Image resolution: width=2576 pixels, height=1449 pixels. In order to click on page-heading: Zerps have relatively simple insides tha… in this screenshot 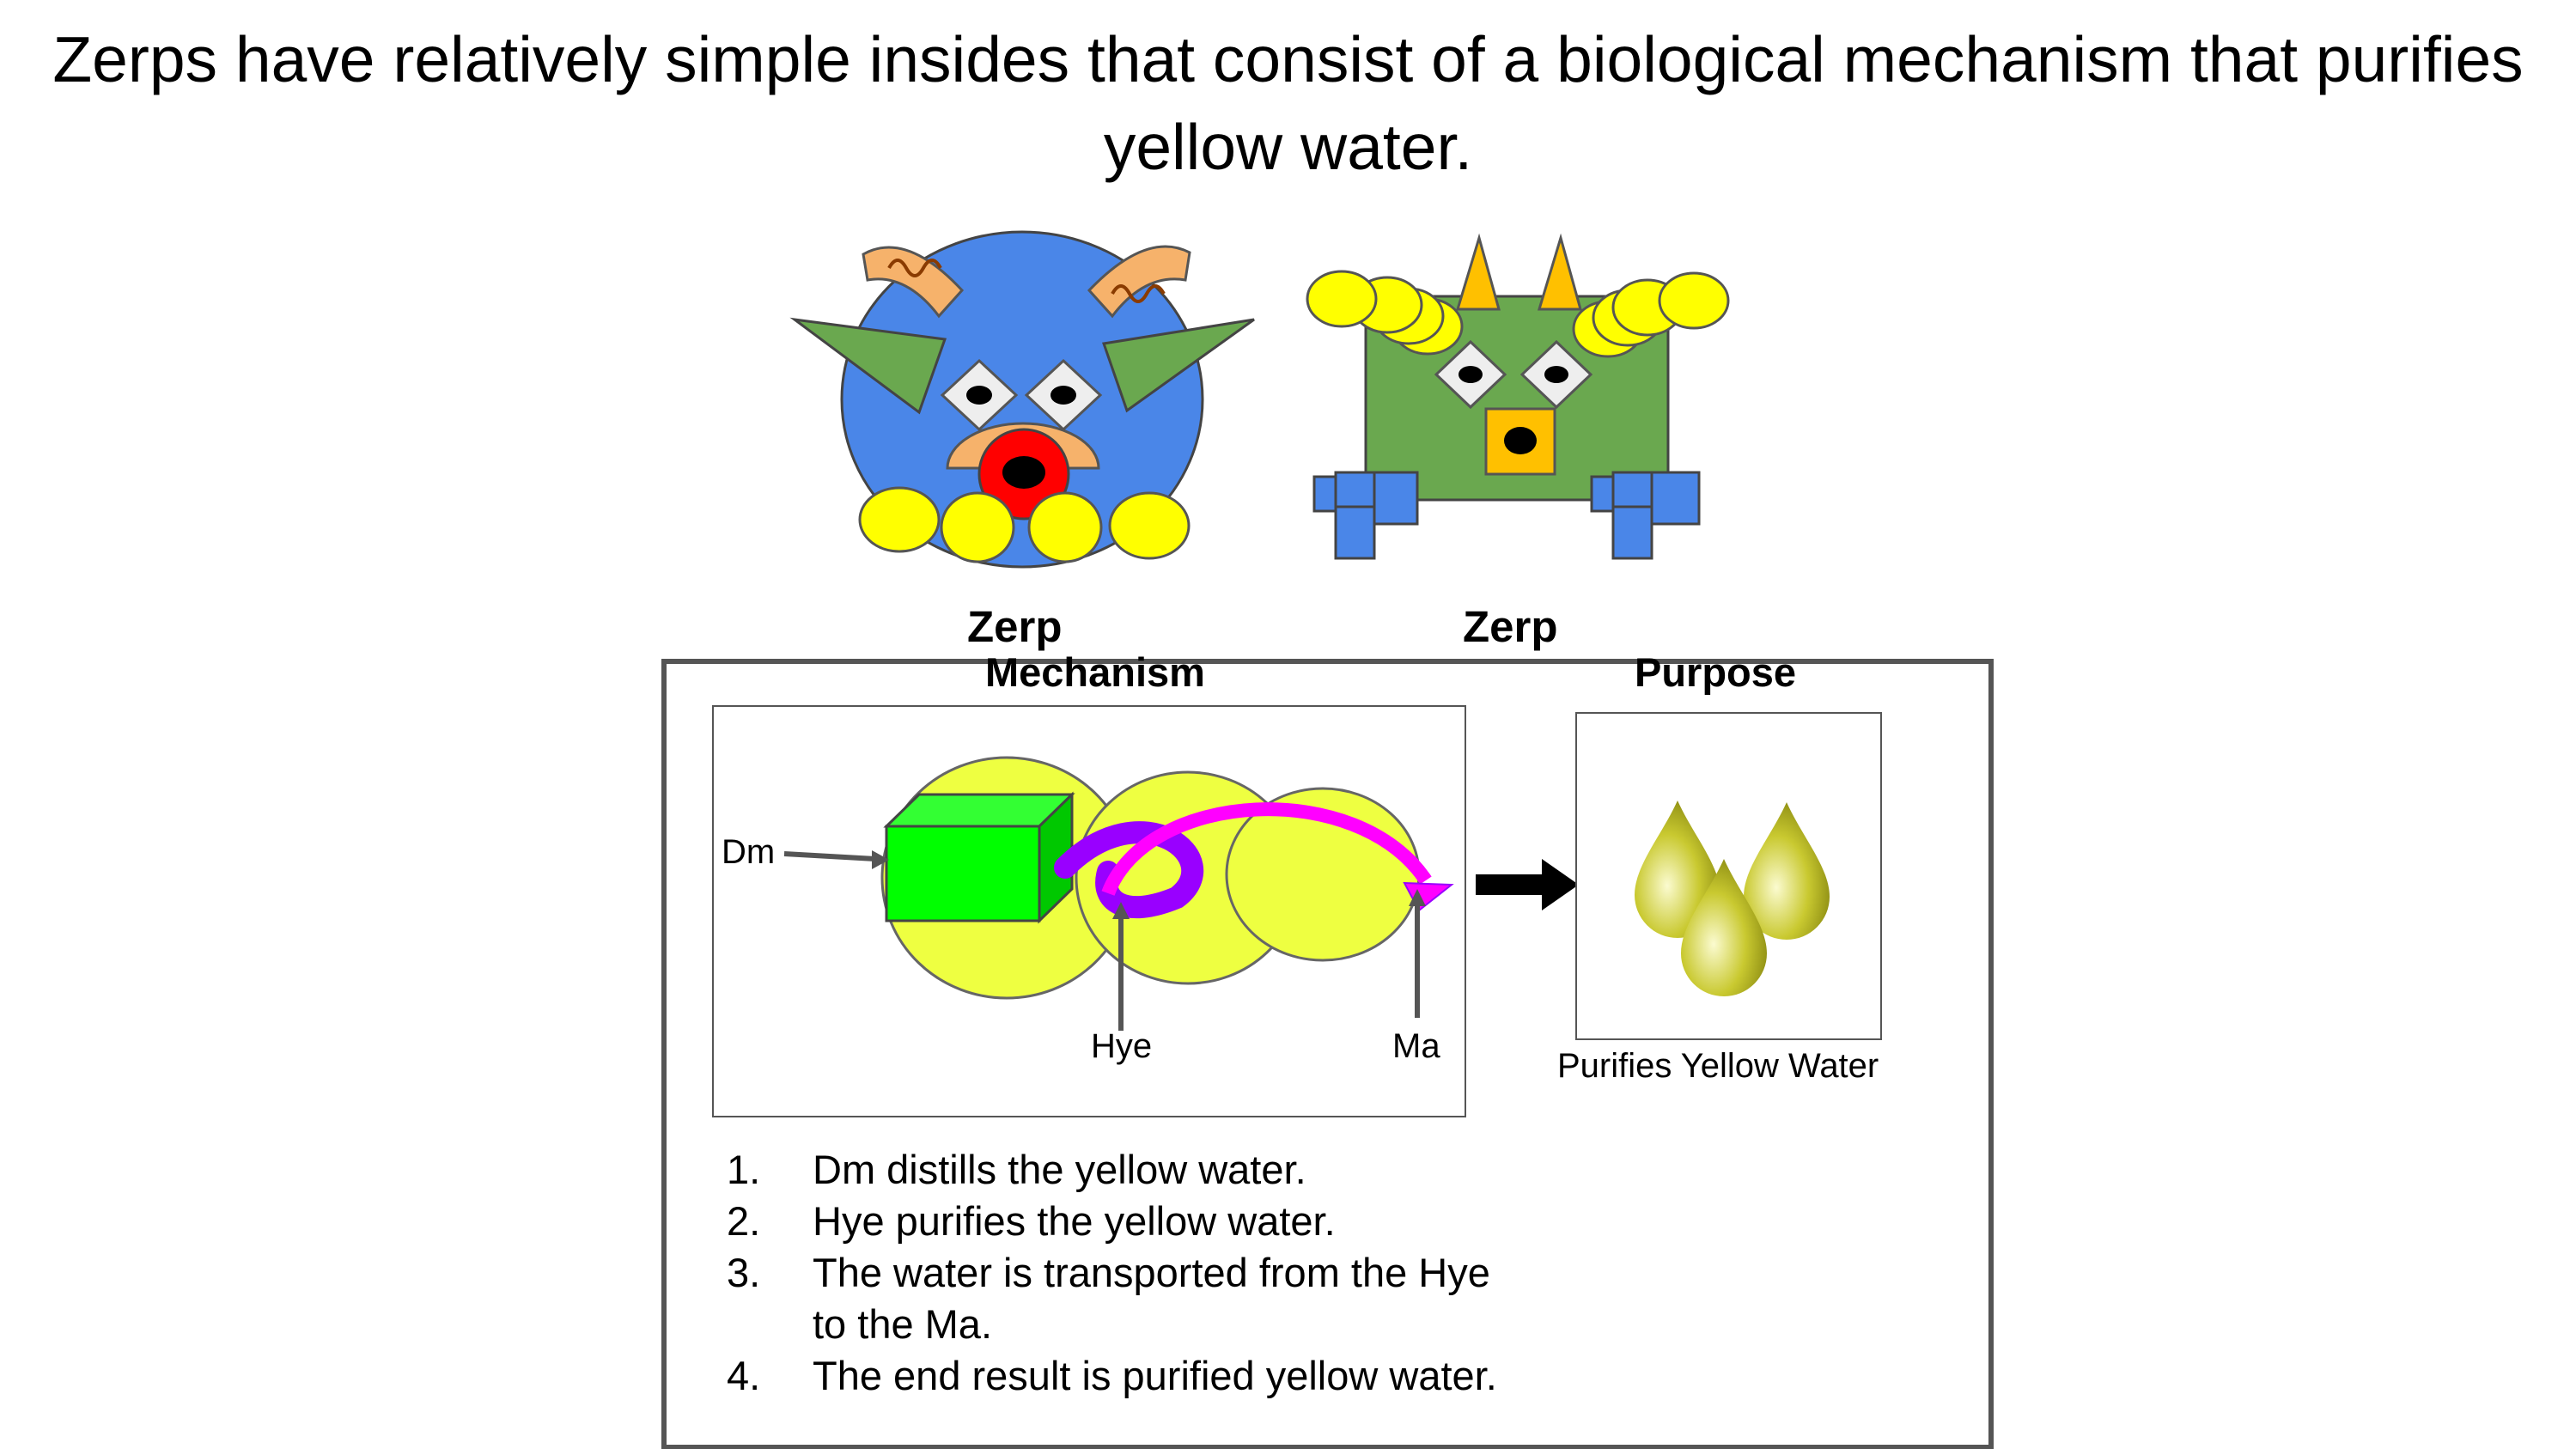, I will do `click(1288, 103)`.